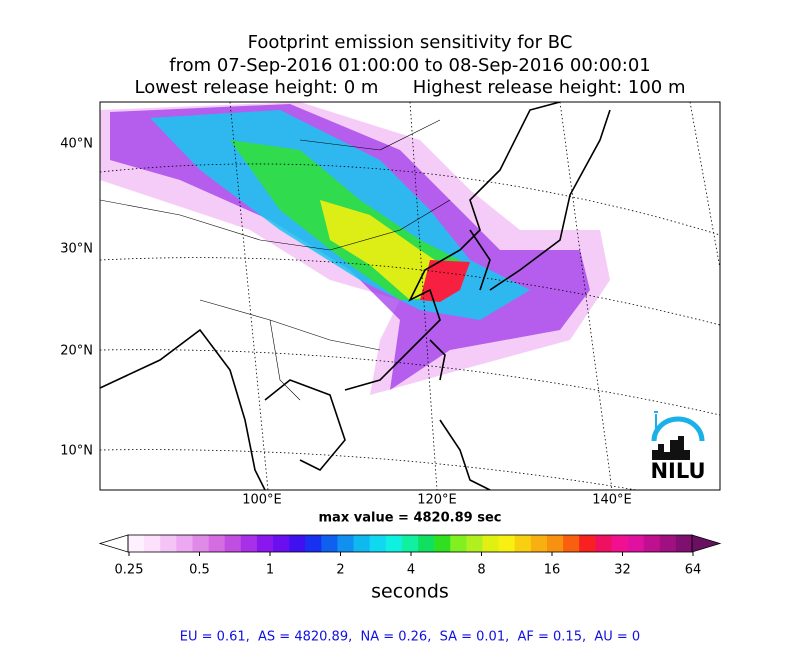 This screenshot has height=650, width=800. What do you see at coordinates (677, 471) in the screenshot?
I see `logo-text: NILU` at bounding box center [677, 471].